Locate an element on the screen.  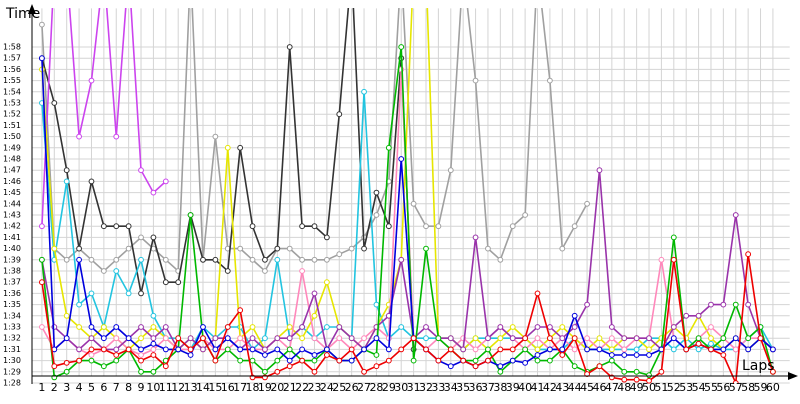
x-tick-label: 16 is located at coordinates (228, 387).